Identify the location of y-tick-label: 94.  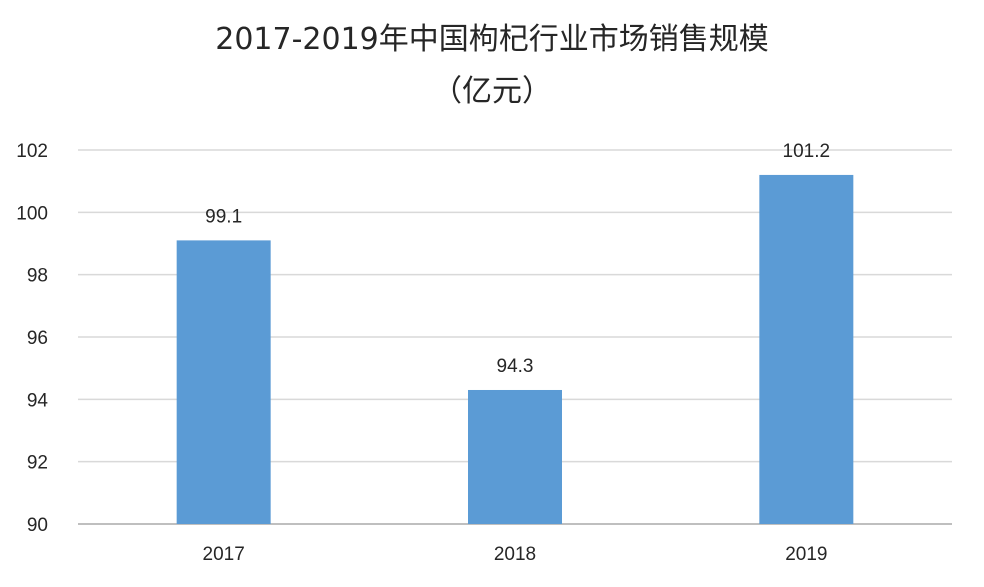
(38, 400).